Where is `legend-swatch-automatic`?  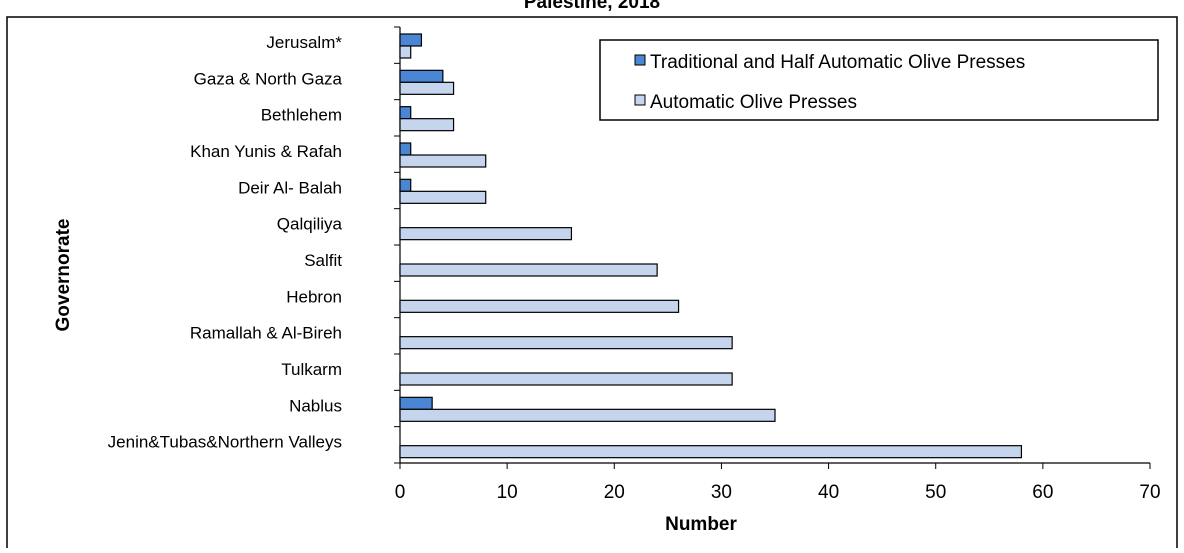
legend-swatch-automatic is located at coordinates (640, 100).